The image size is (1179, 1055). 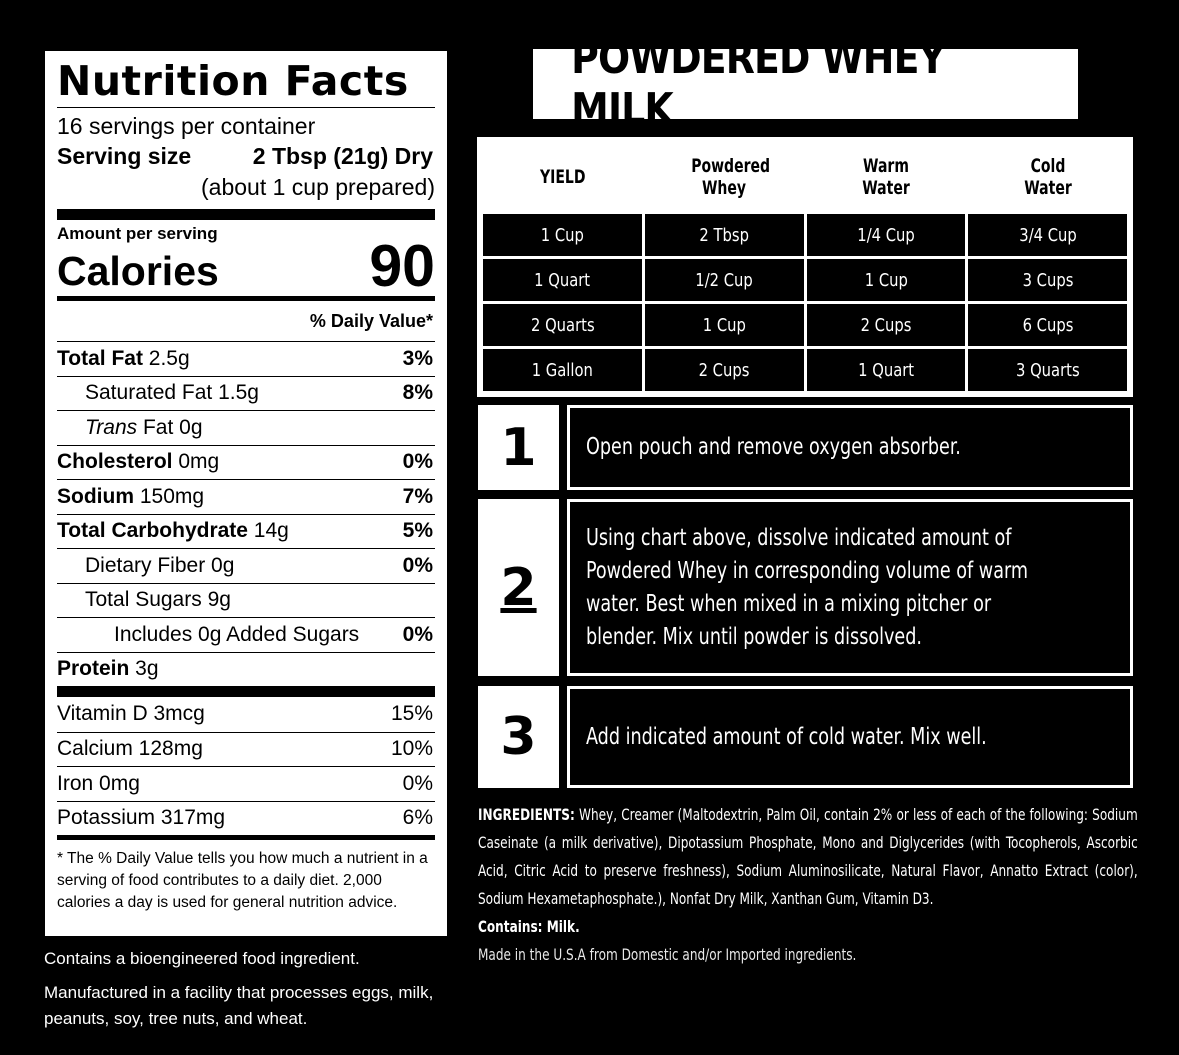 What do you see at coordinates (137, 233) in the screenshot?
I see `amount-per-serving: Amount per serving` at bounding box center [137, 233].